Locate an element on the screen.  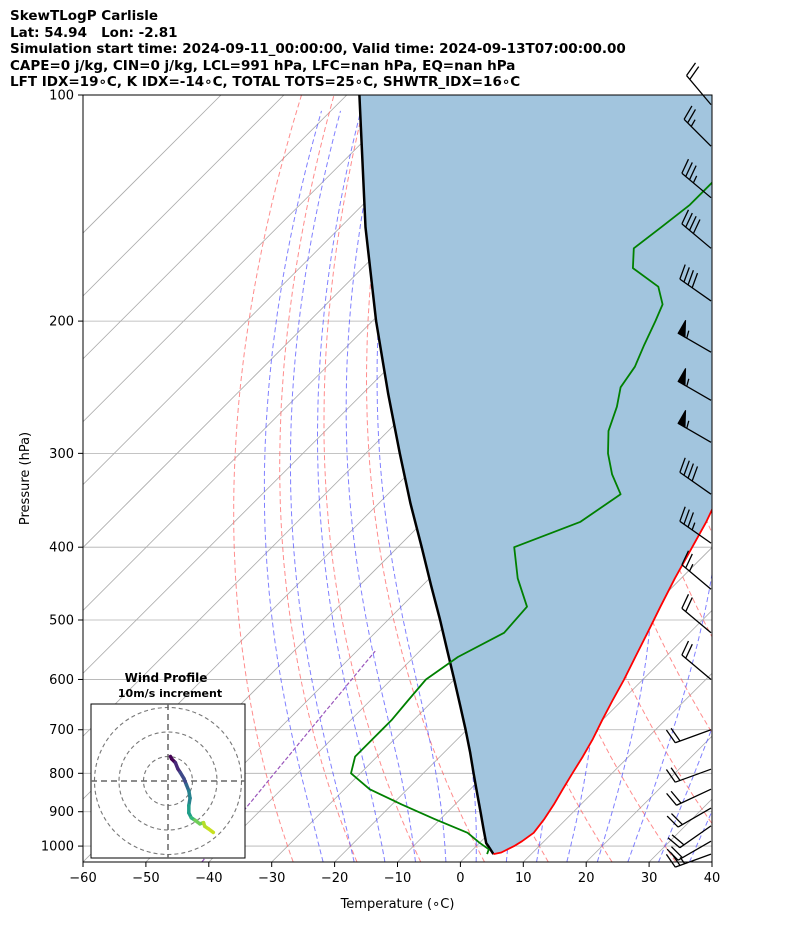
hodograph-inset: Wind Profile 10m/s increment is located at coordinates (168, 765).